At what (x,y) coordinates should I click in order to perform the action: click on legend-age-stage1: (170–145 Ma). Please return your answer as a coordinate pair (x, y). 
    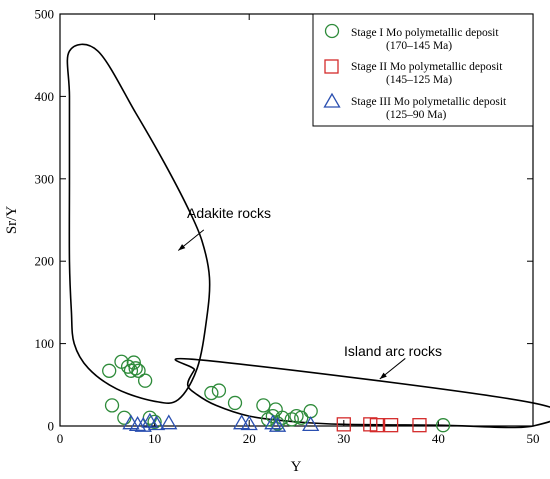
    Looking at the image, I should click on (419, 46).